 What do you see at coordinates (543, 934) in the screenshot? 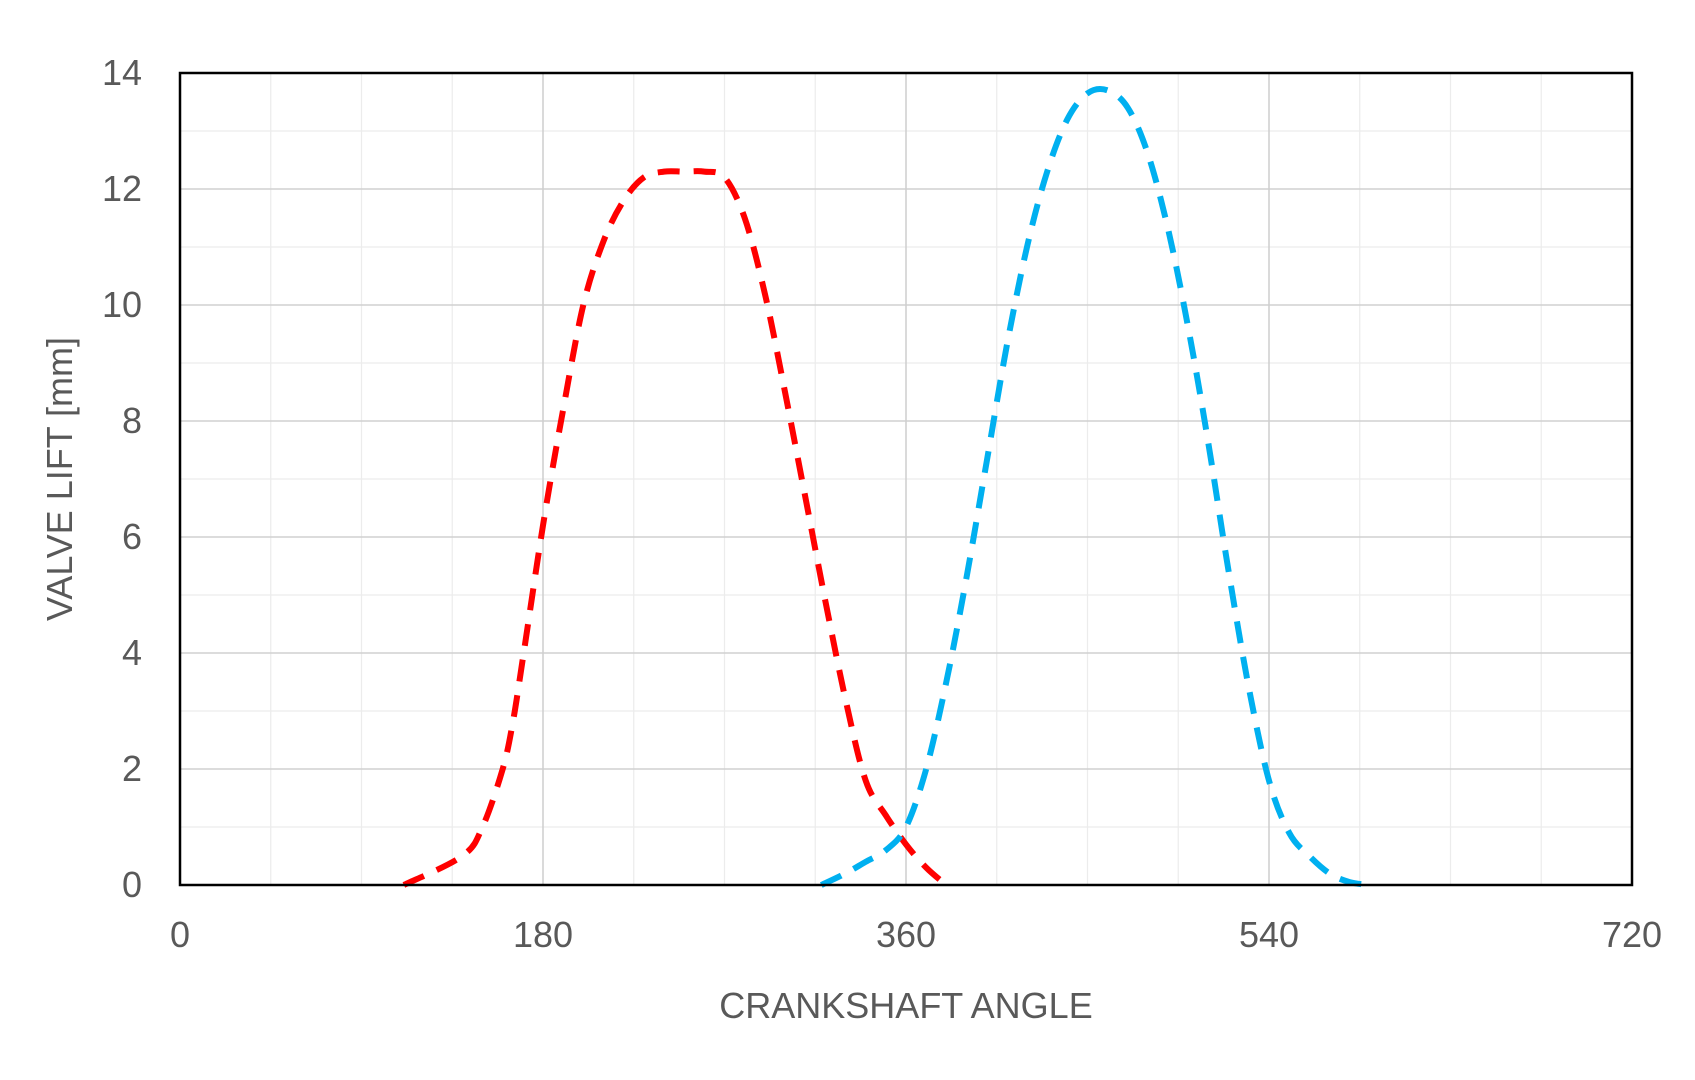
I see `x-tick-label: 180` at bounding box center [543, 934].